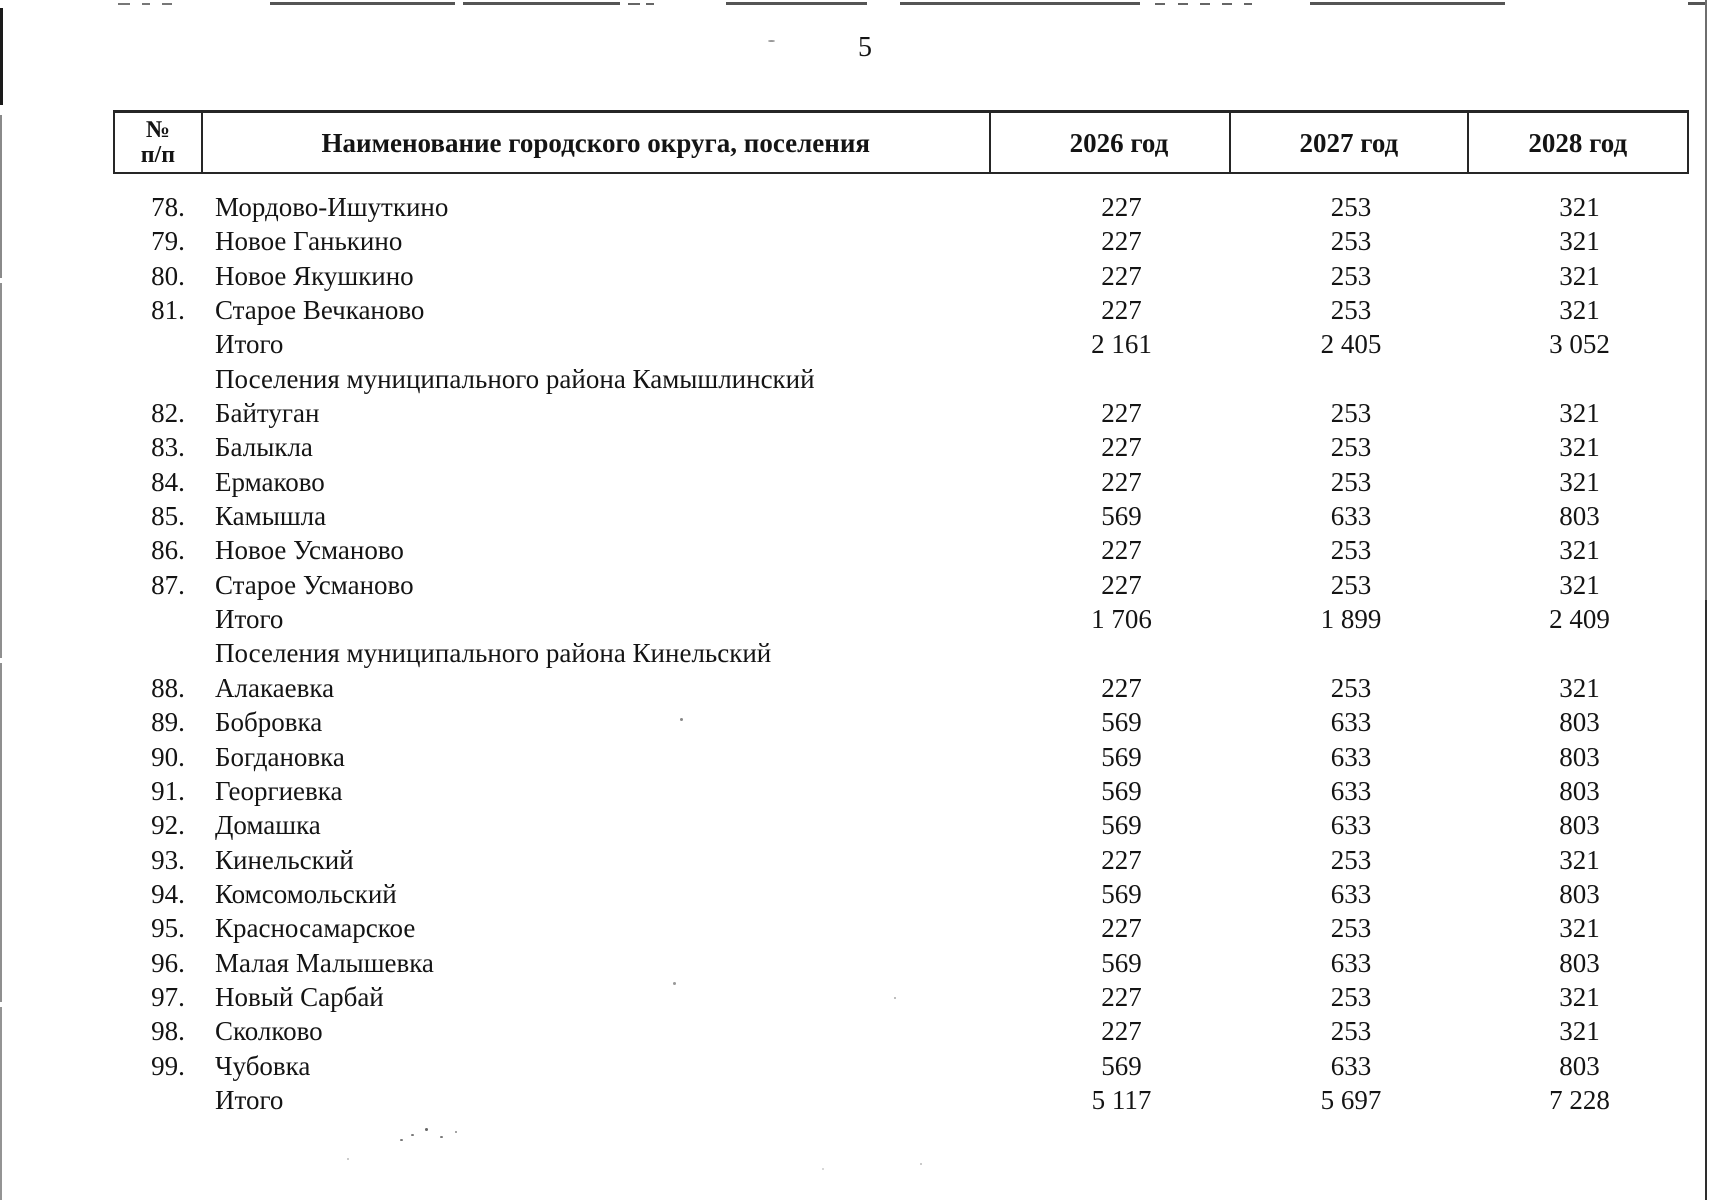 This screenshot has width=1712, height=1200. I want to click on row-number: 92., so click(168, 825).